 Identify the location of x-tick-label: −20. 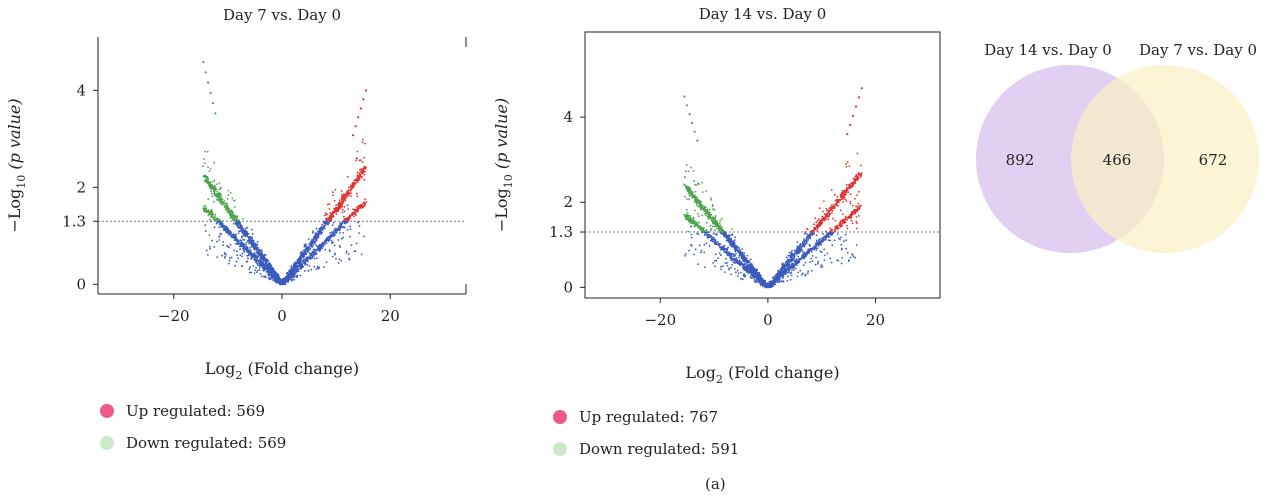
(660, 320).